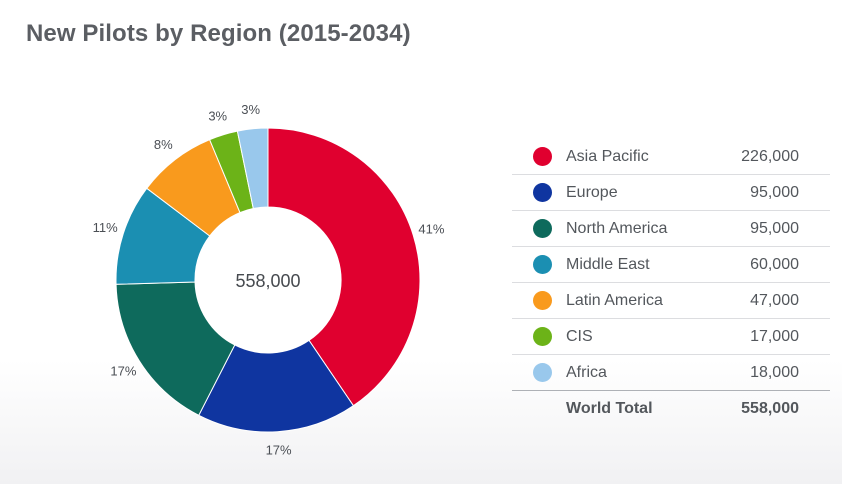 The image size is (842, 484). Describe the element at coordinates (671, 193) in the screenshot. I see `legend-row: Europe 95,000` at that location.